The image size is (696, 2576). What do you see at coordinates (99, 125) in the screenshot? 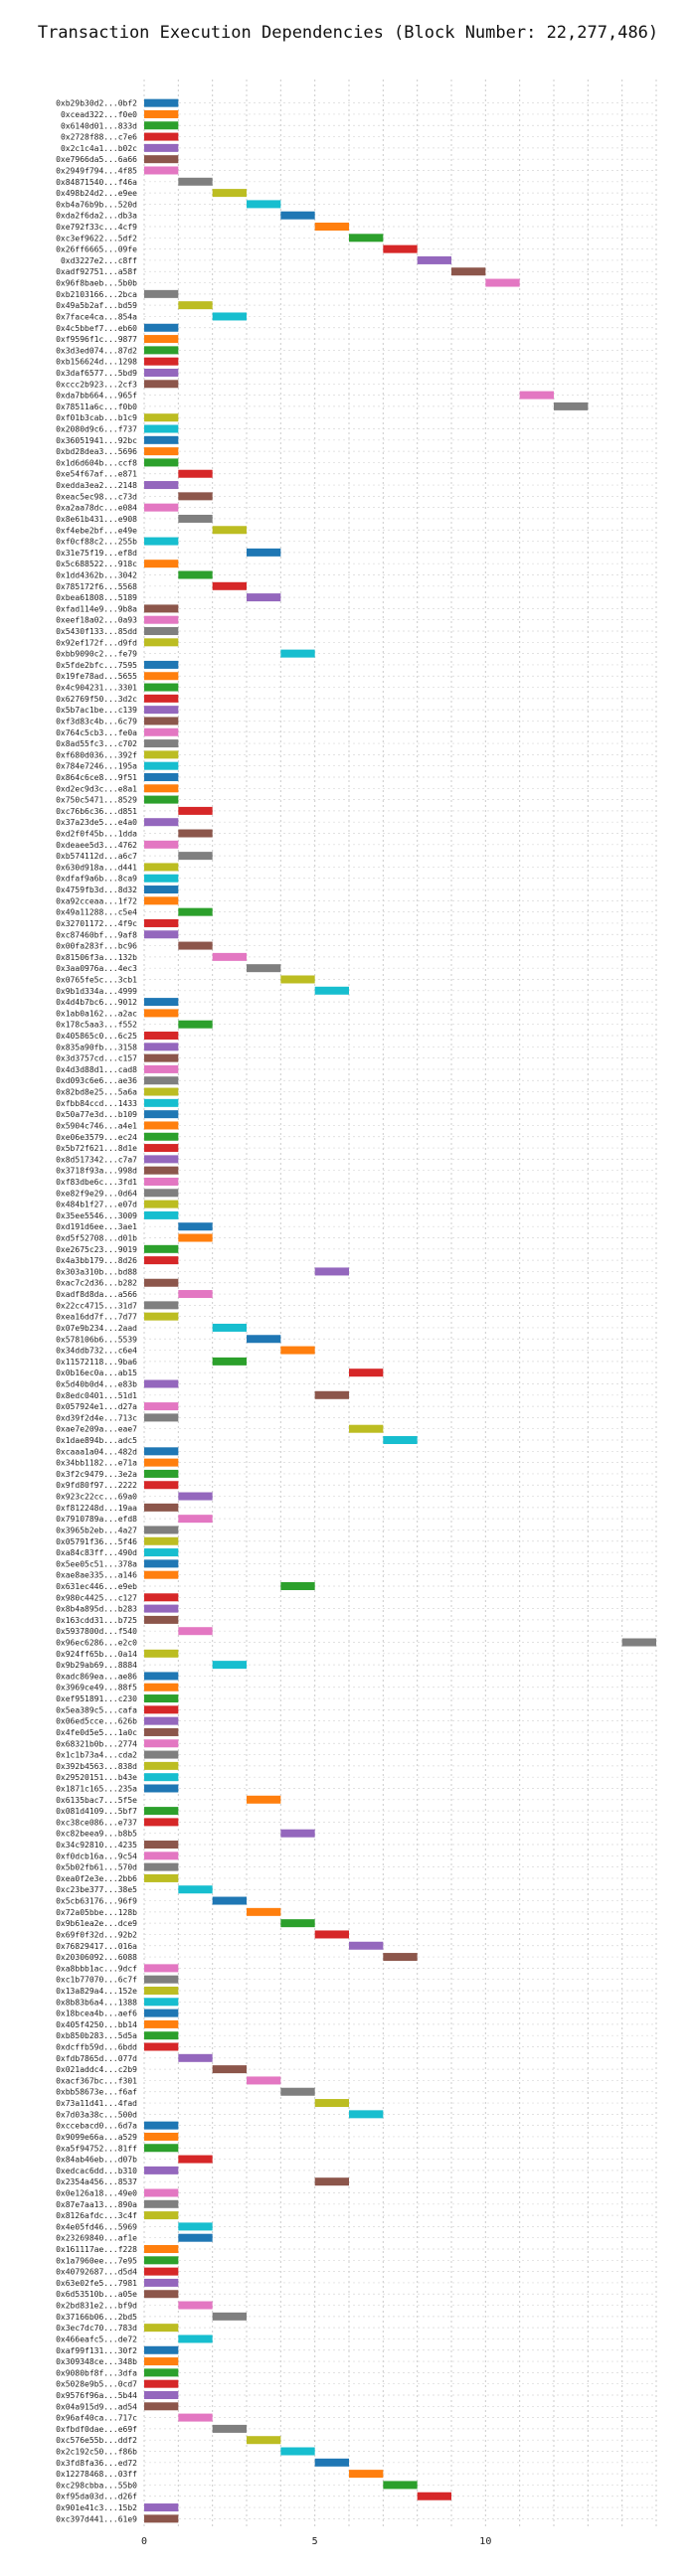
I see `y-tick-label: 0x6140d01...833d` at bounding box center [99, 125].